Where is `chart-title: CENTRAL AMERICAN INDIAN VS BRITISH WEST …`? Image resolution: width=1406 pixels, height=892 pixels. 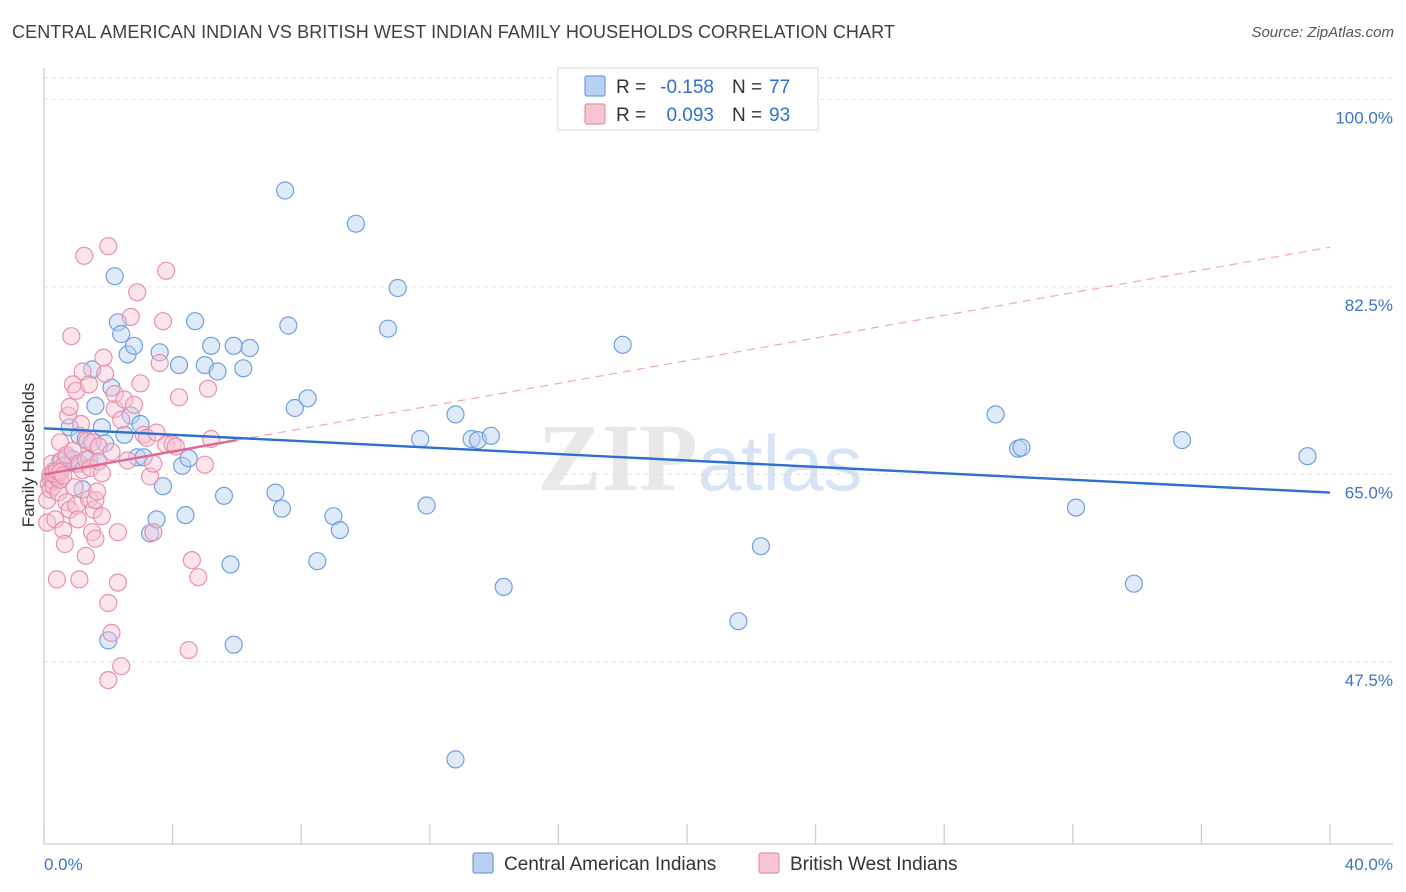 chart-title: CENTRAL AMERICAN INDIAN VS BRITISH WEST … is located at coordinates (454, 32).